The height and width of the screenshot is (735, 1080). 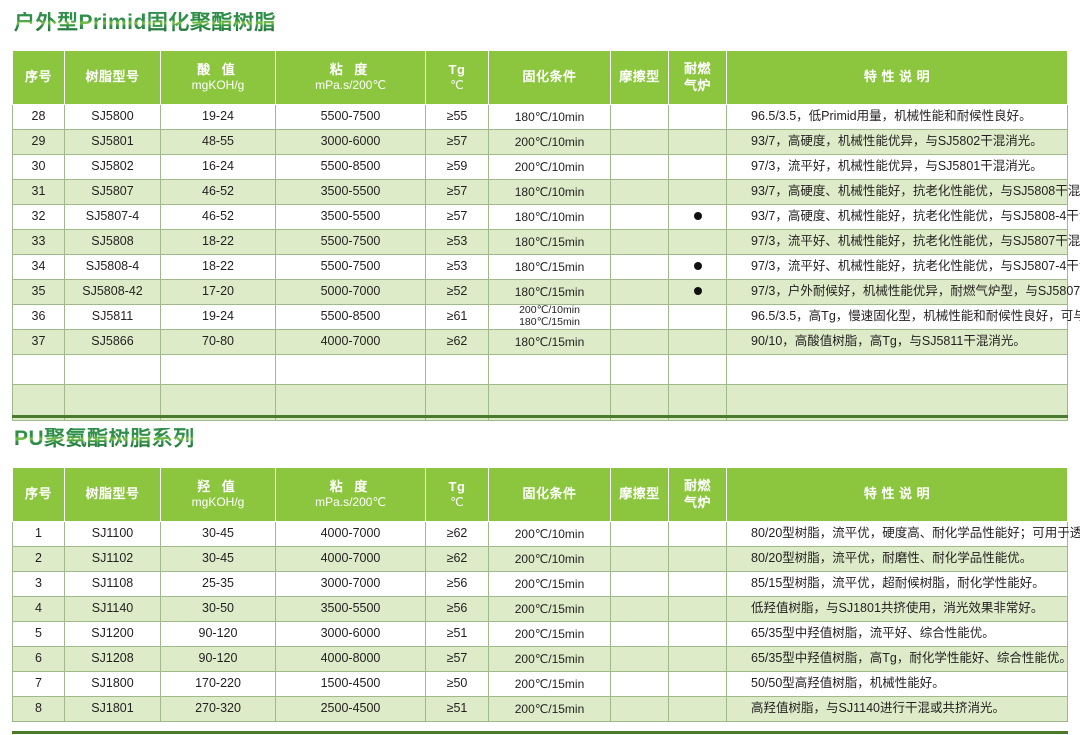 What do you see at coordinates (112, 292) in the screenshot?
I see `cell-model: SJ5808-42` at bounding box center [112, 292].